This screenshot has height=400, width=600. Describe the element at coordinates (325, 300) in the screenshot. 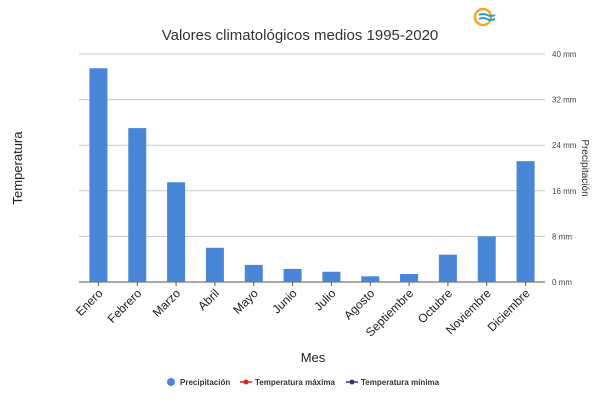

I see `x-tick-label: Julio` at that location.